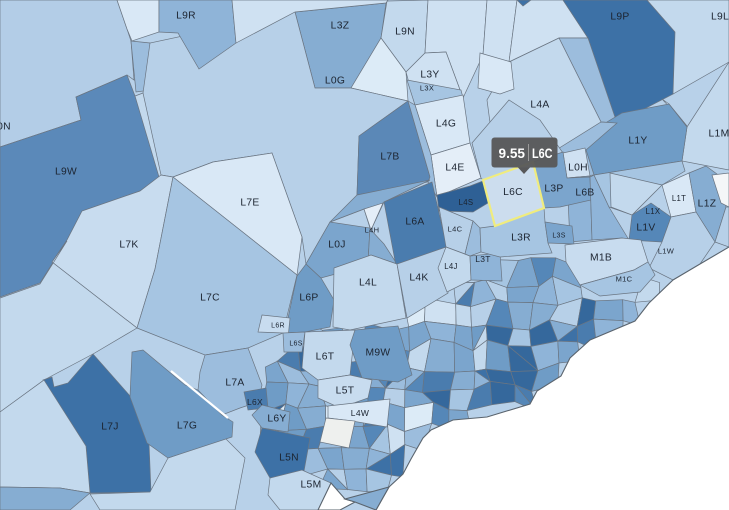 The width and height of the screenshot is (729, 510). I want to click on svg-text: L1V, so click(645, 228).